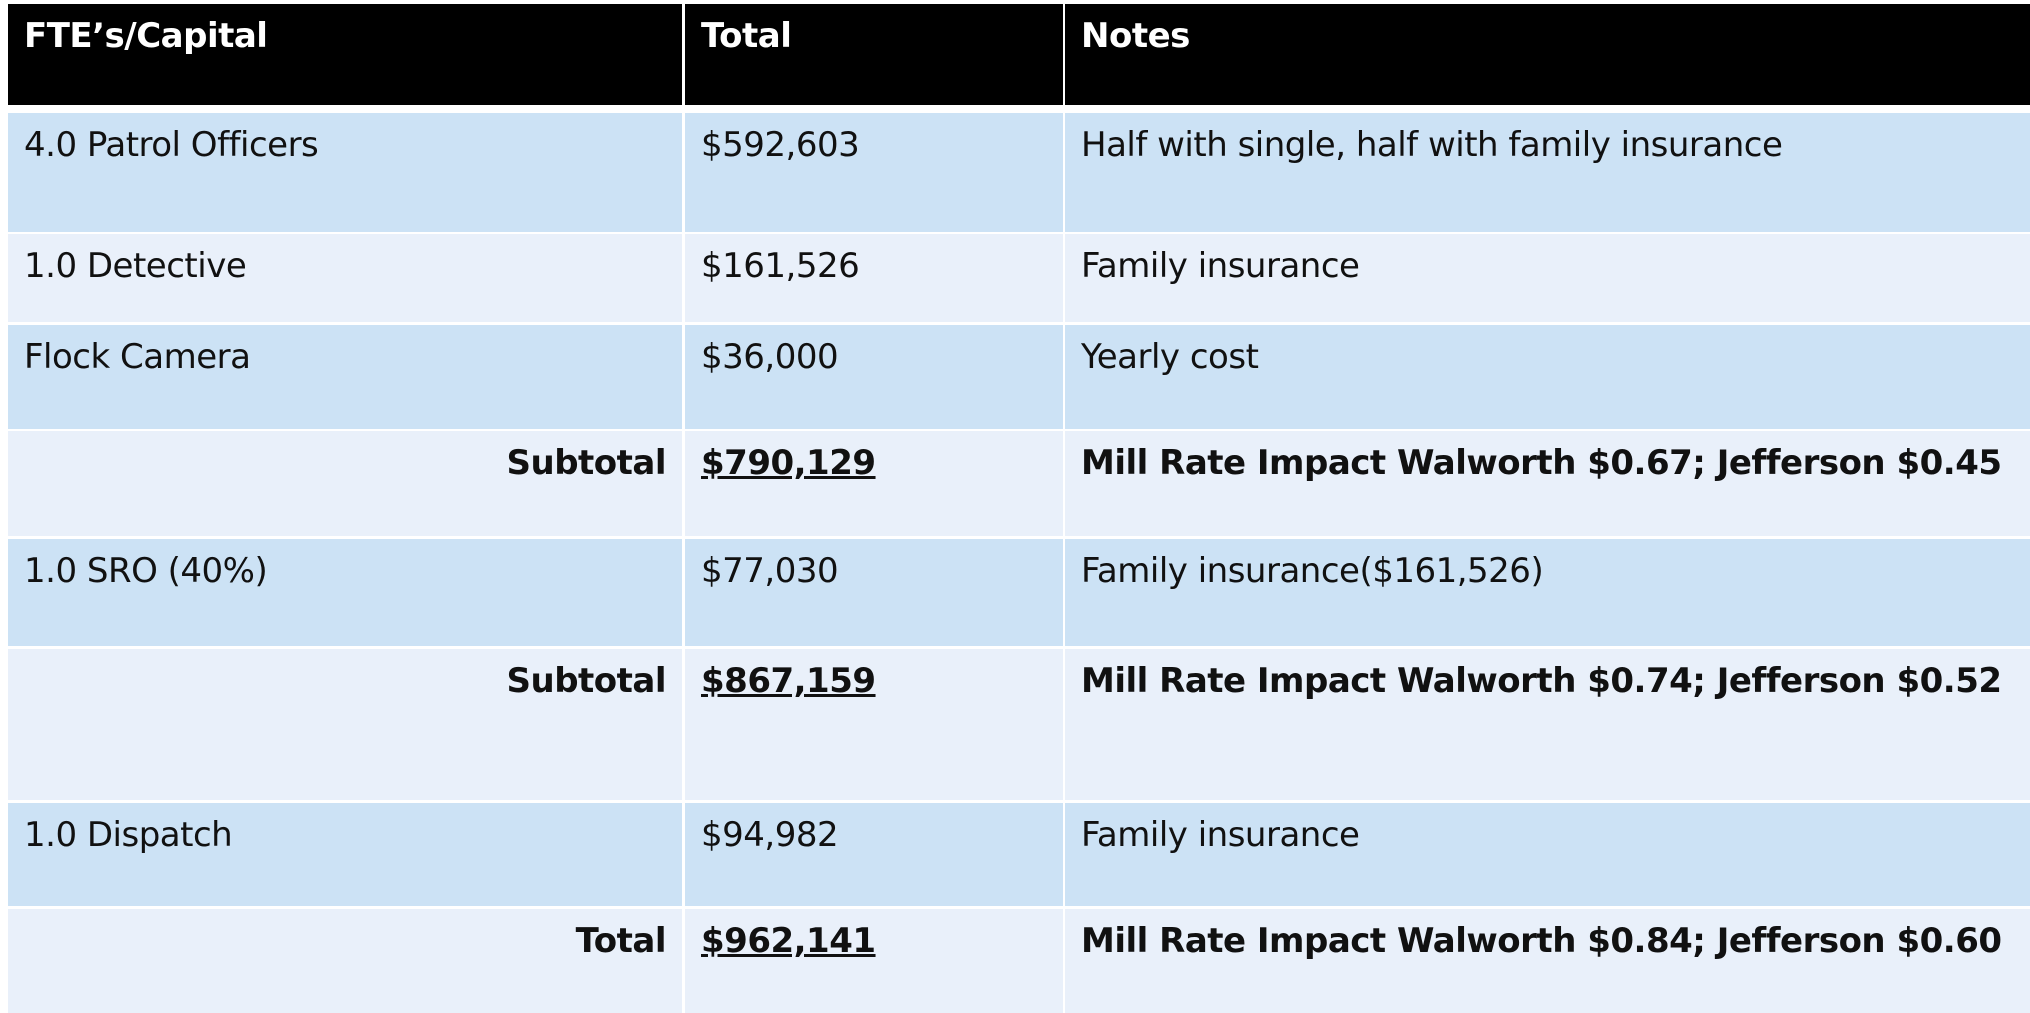 The image size is (2030, 1013). I want to click on table-cell: $790,129, so click(874, 483).